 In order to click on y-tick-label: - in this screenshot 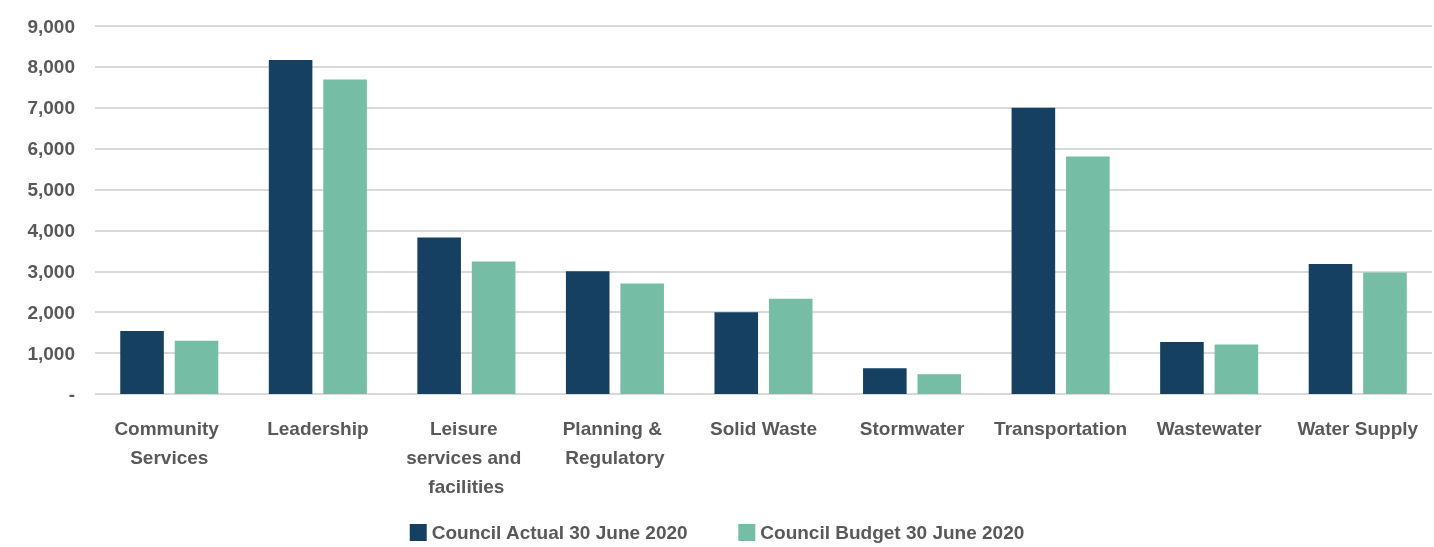, I will do `click(71, 394)`.